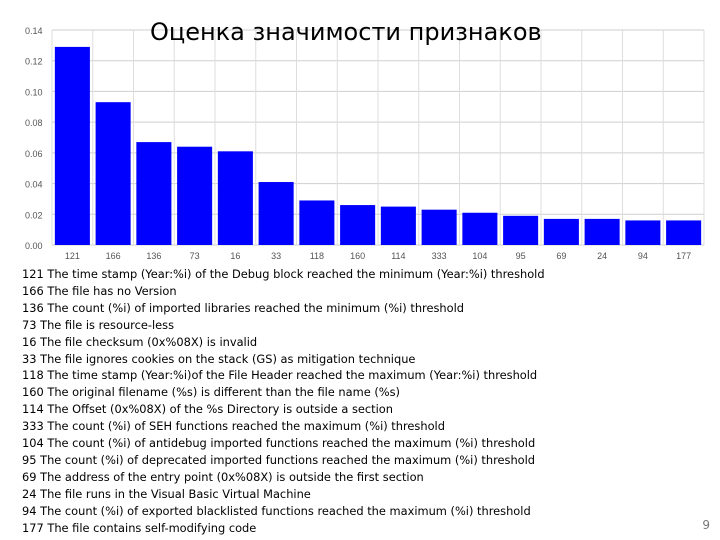 Image resolution: width=720 pixels, height=540 pixels. I want to click on x-tick-label: 160, so click(357, 256).